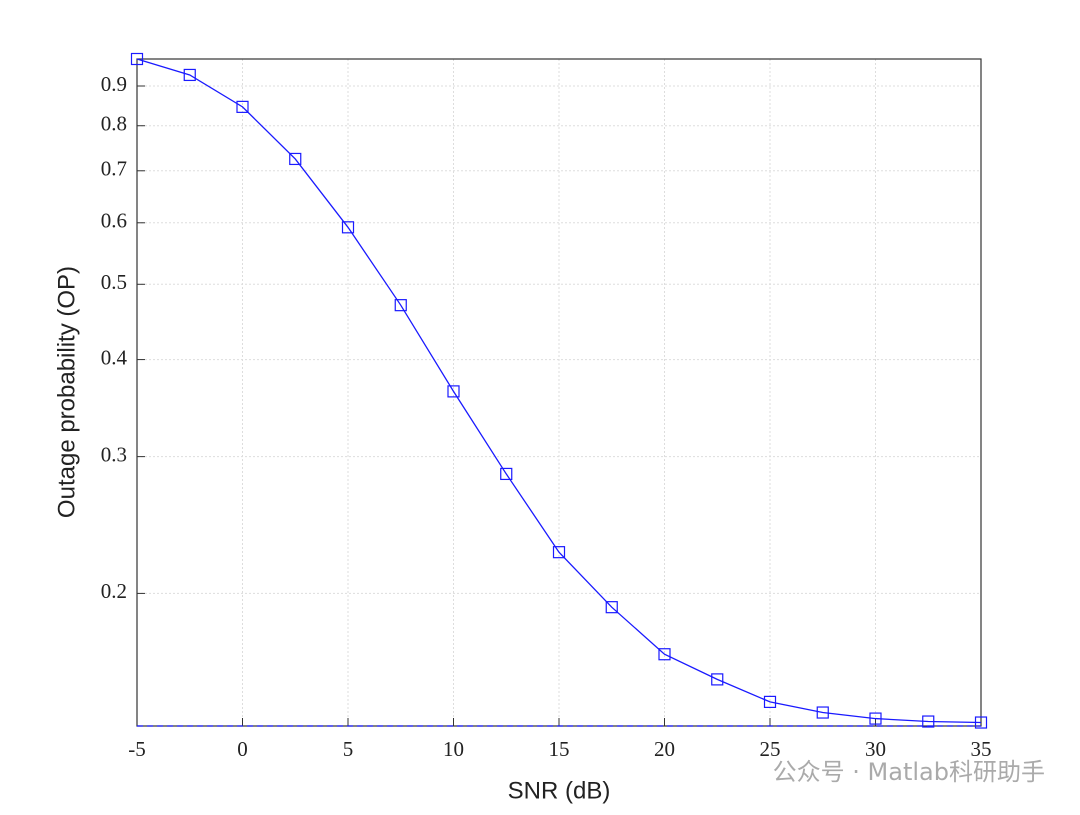  What do you see at coordinates (875, 749) in the screenshot?
I see `x-tick-label: 30` at bounding box center [875, 749].